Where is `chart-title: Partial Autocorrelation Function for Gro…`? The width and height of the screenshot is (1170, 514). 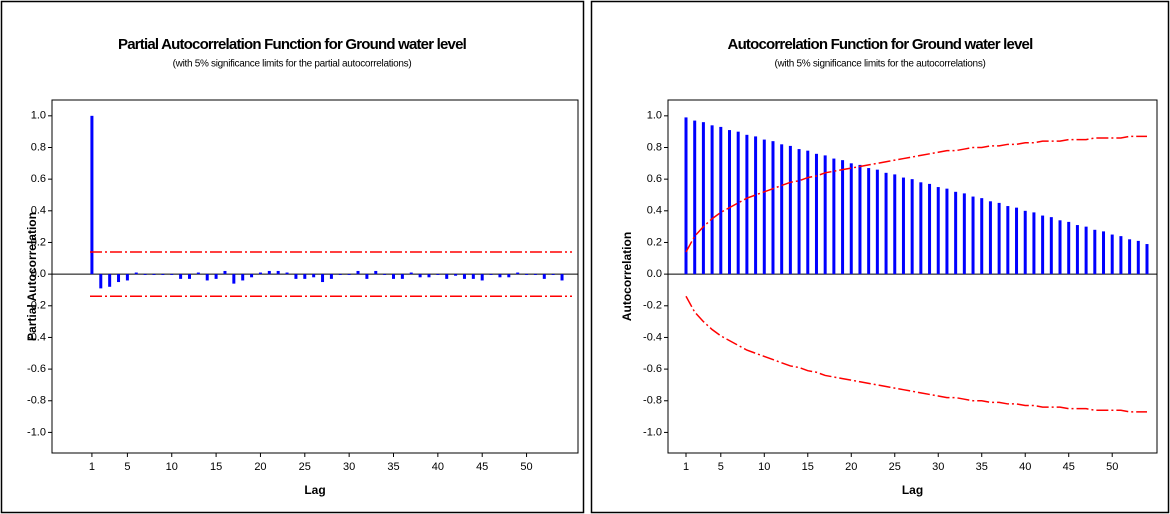
chart-title: Partial Autocorrelation Function for Gro… is located at coordinates (292, 44).